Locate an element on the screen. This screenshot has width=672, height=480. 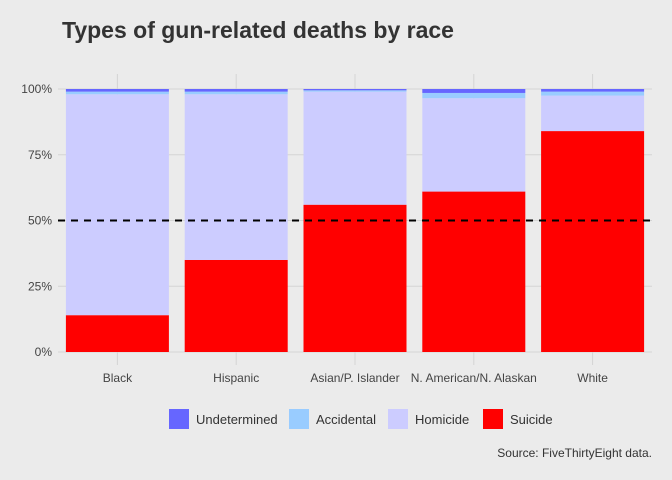
y-tick-label: 25% is located at coordinates (40, 286).